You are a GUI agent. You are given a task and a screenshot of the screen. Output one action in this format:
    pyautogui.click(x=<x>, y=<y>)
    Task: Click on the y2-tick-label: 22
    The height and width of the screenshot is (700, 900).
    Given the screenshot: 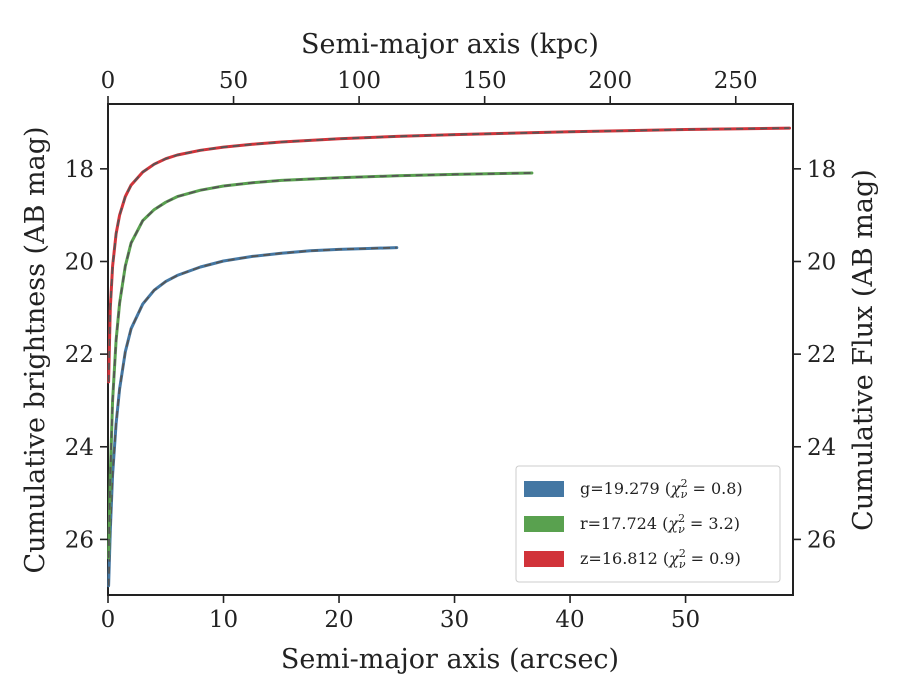 What is the action you would take?
    pyautogui.click(x=821, y=355)
    